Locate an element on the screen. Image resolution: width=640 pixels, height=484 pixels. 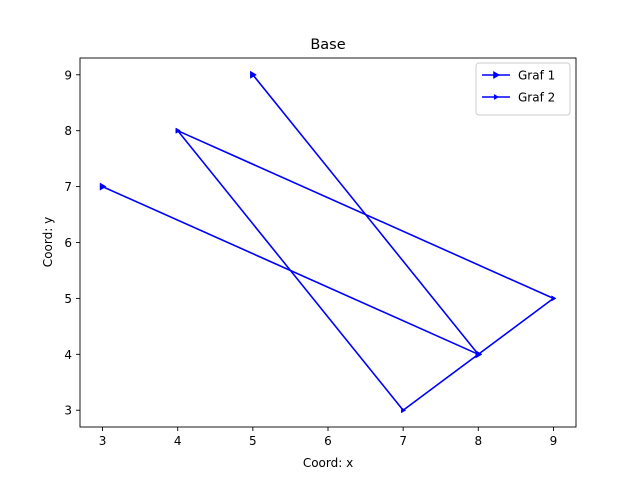
legend: Graf 1 Graf 2 is located at coordinates (523, 89).